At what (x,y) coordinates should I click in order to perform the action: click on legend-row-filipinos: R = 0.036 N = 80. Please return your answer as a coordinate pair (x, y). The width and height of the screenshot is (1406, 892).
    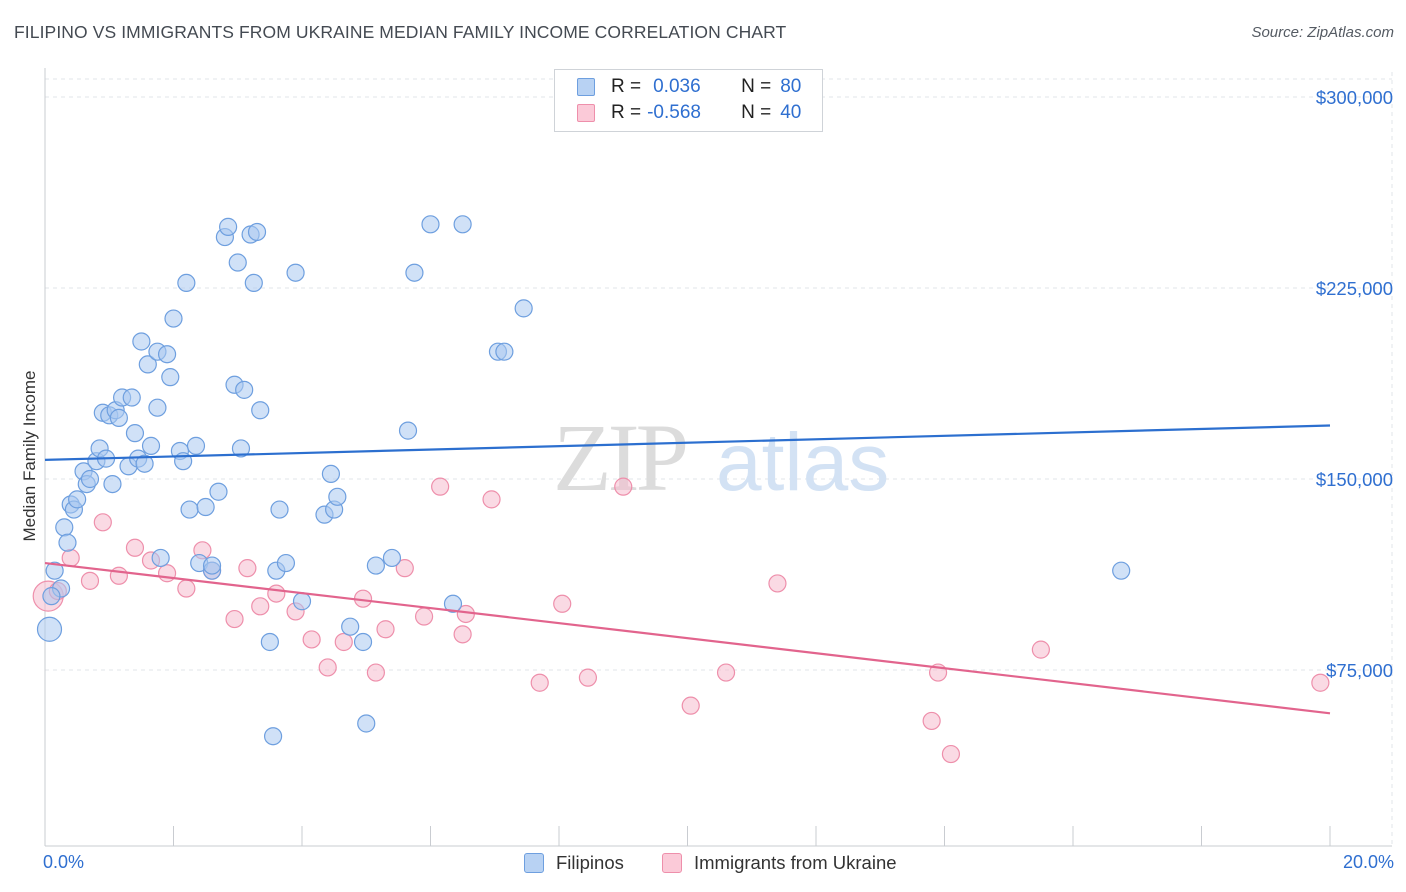
    Looking at the image, I should click on (689, 87).